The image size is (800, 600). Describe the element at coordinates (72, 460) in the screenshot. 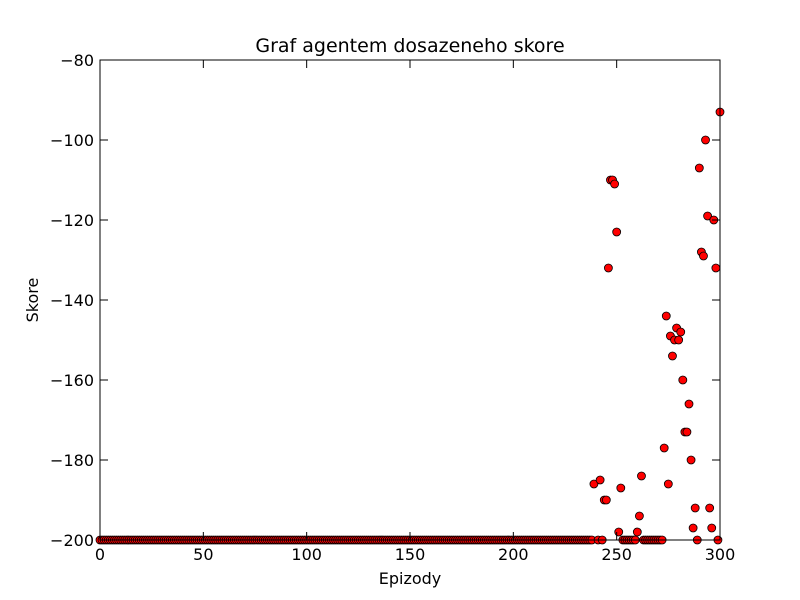

I see `y-tick-label: −180` at that location.